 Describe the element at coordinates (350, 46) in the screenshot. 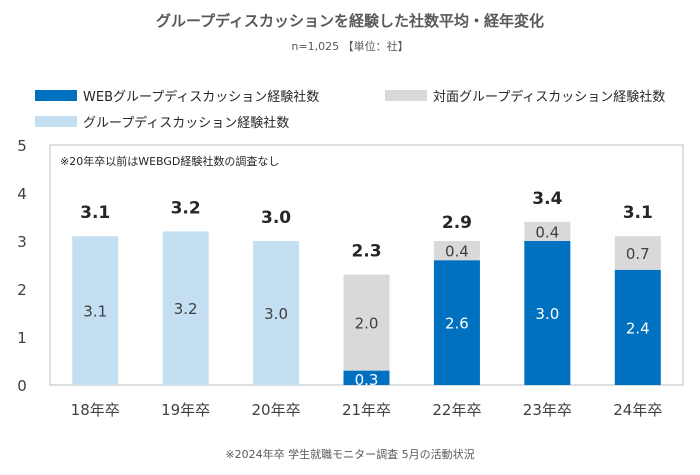

I see `chart-subtitle: n=1,025 【単位：社】` at that location.